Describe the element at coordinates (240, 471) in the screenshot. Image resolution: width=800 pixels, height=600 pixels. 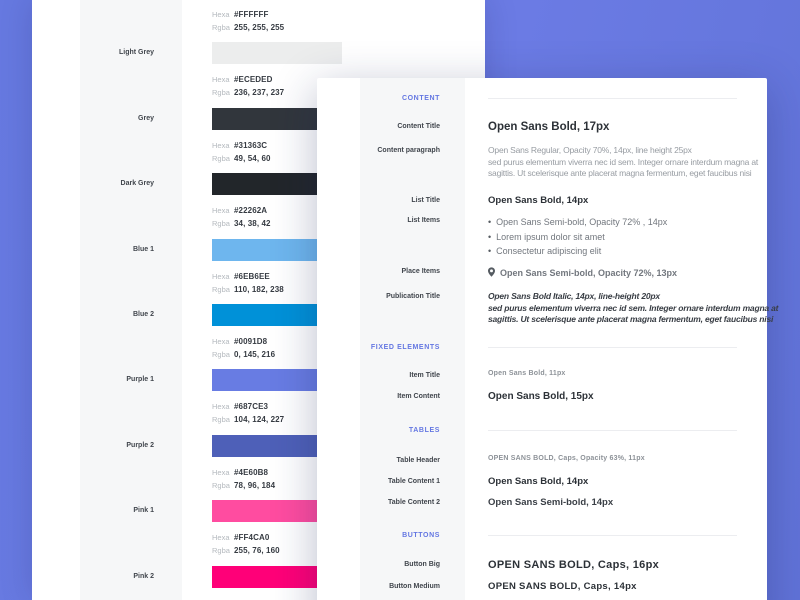
I see `hexa-row: Hexa #4E60B8` at that location.